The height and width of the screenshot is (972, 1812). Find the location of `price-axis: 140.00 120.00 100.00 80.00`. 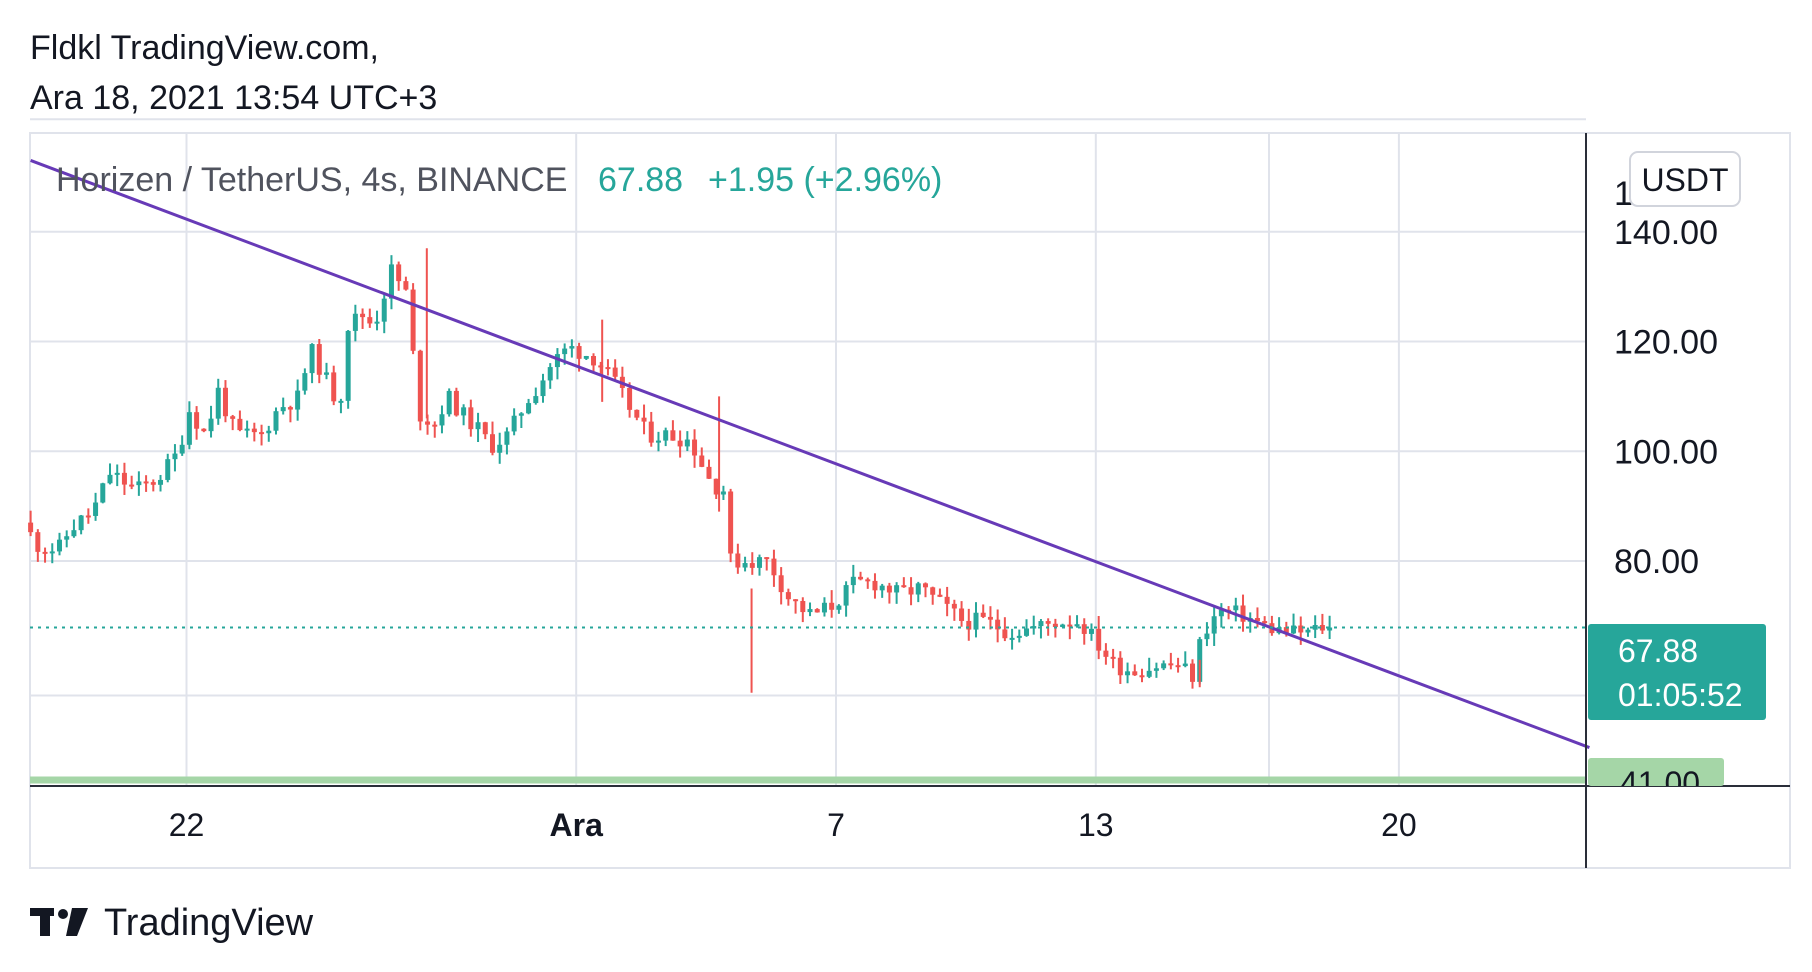

price-axis: 140.00 120.00 100.00 80.00 is located at coordinates (1666, 397).